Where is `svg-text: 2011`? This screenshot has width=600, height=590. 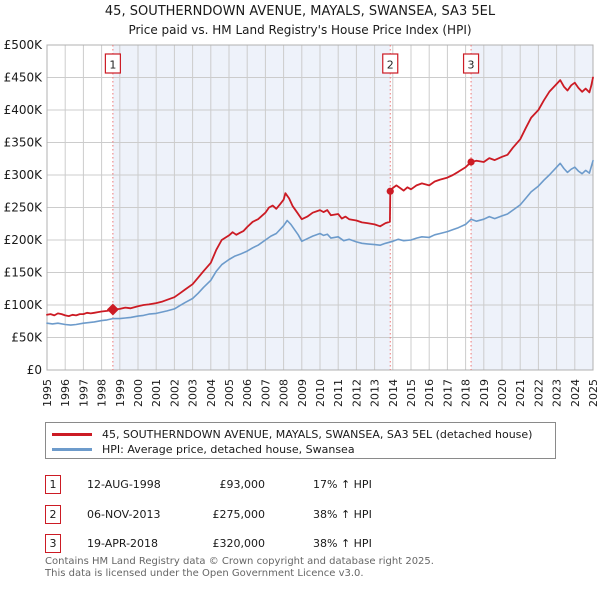 svg-text: 2011 is located at coordinates (338, 393).